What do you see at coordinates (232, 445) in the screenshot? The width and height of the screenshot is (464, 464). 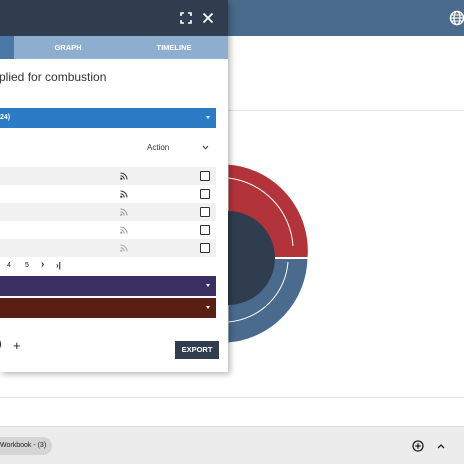 I see `workbook-bar: Workbook - (3)` at bounding box center [232, 445].